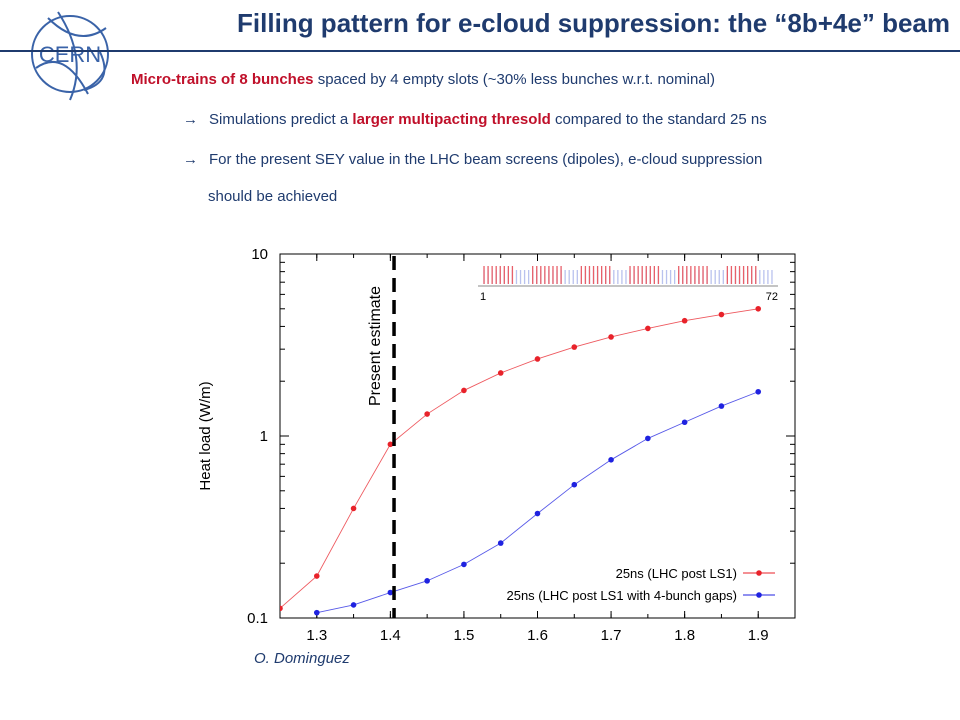 The height and width of the screenshot is (720, 960). What do you see at coordinates (621, 595) in the screenshot?
I see `legend-label-2: 25ns (LHC post LS1 with 4-bunch gaps)` at bounding box center [621, 595].